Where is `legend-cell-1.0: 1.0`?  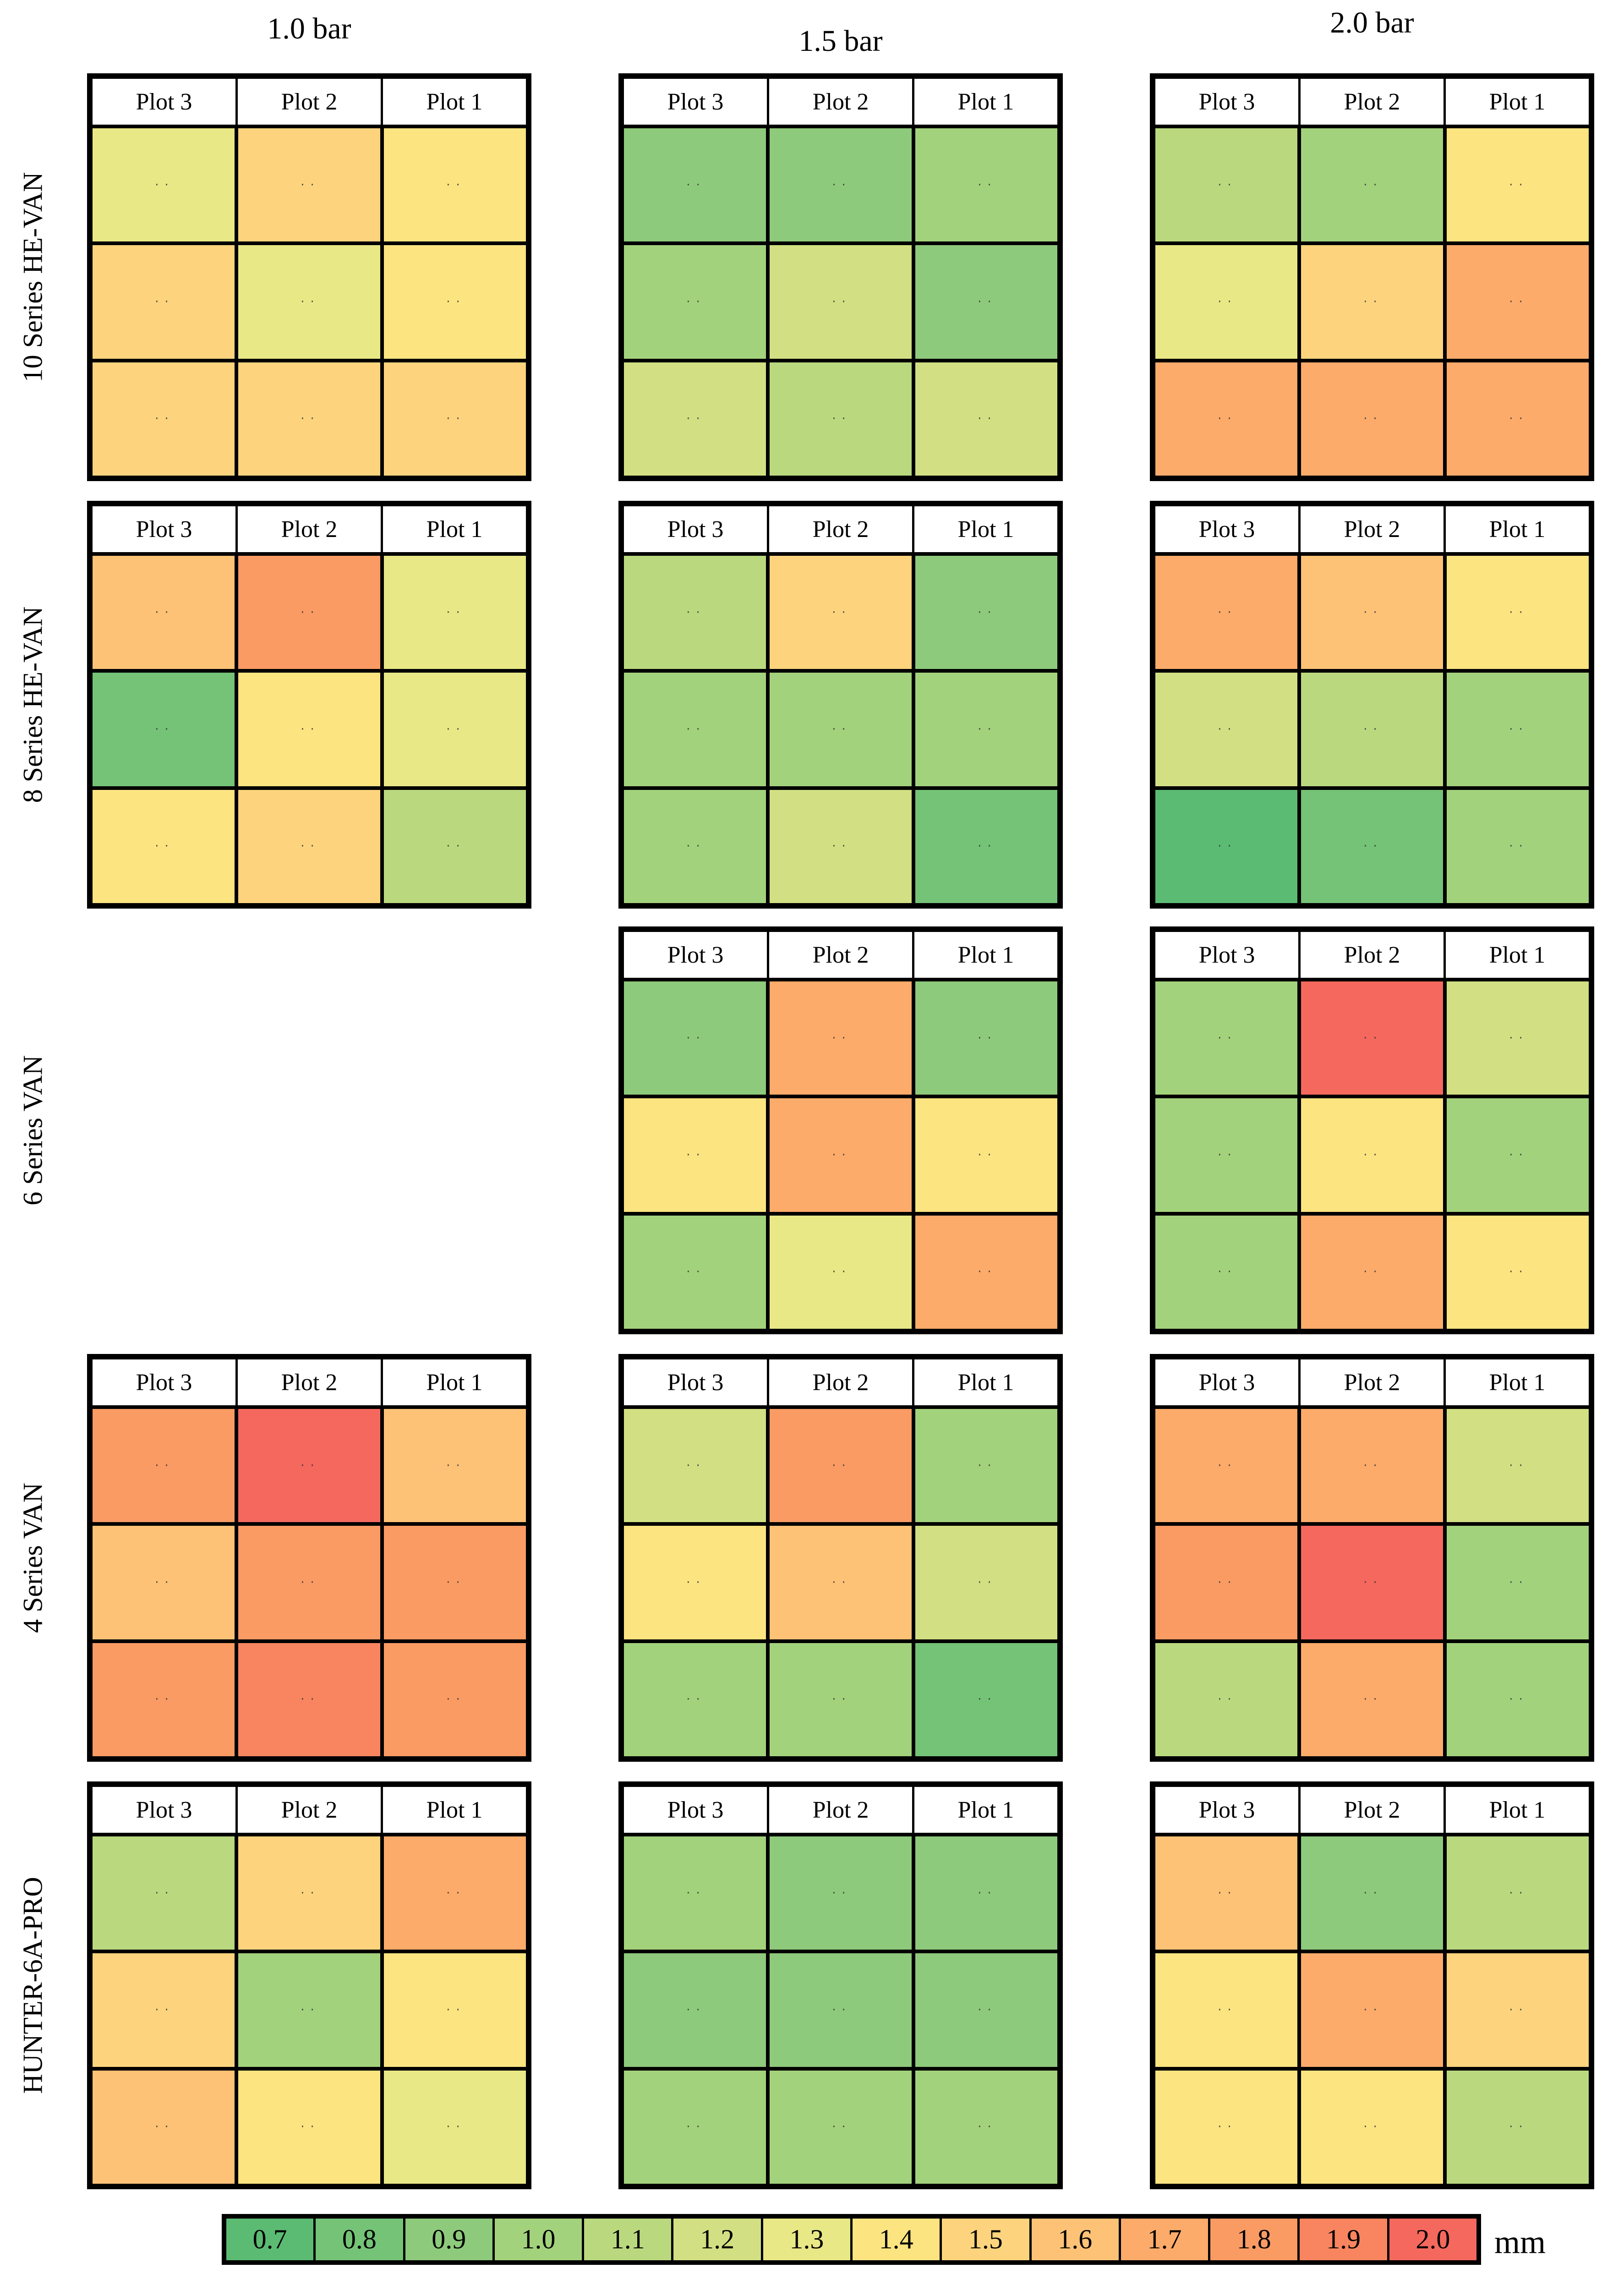
legend-cell-1.0: 1.0 is located at coordinates (538, 2239).